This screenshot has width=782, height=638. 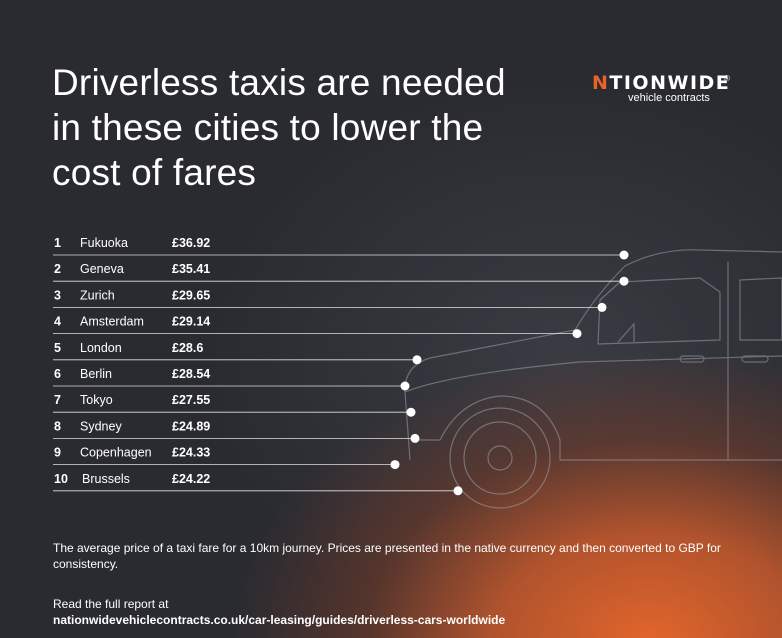 What do you see at coordinates (57, 322) in the screenshot?
I see `rank-label: 4` at bounding box center [57, 322].